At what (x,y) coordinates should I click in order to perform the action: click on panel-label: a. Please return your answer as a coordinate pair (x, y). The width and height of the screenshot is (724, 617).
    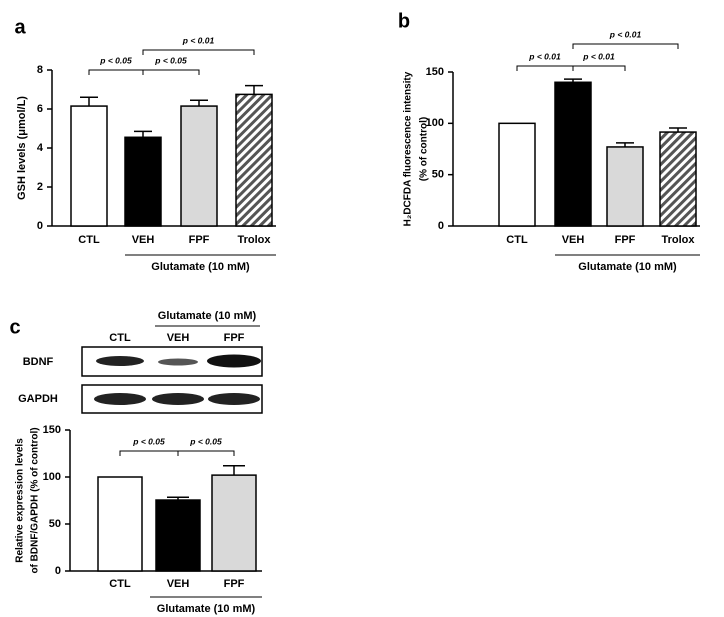
    Looking at the image, I should click on (20, 27).